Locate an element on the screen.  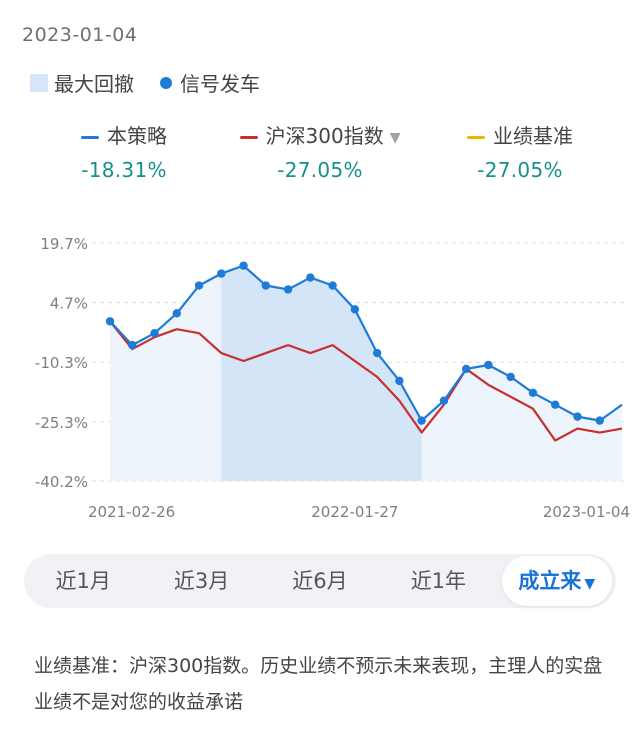
legend-max-drawdown: 最大回撤 is located at coordinates (82, 82).